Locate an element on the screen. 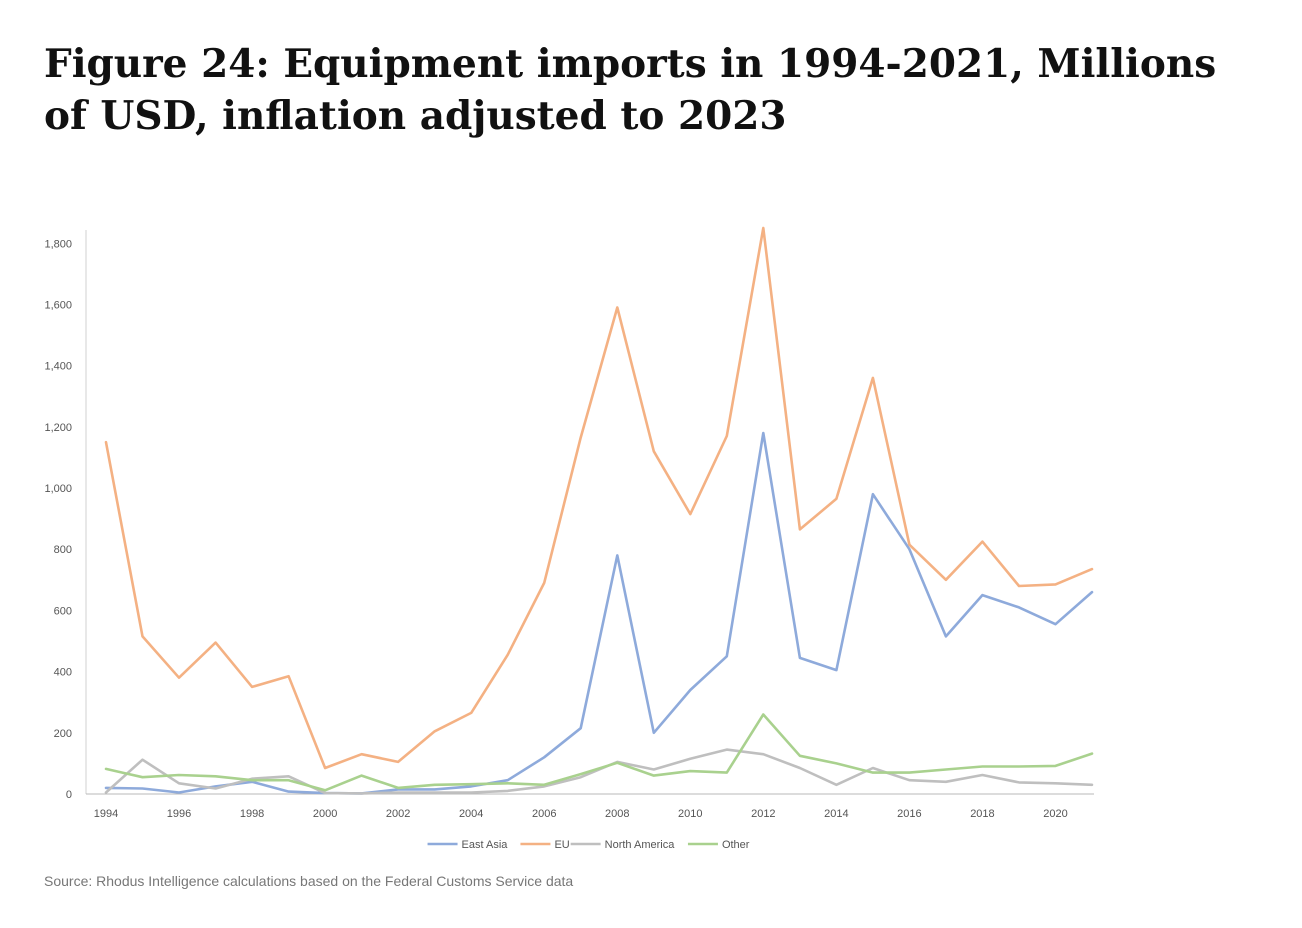 Image resolution: width=1302 pixels, height=928 pixels. y-tick-label: 1,200 is located at coordinates (58, 428).